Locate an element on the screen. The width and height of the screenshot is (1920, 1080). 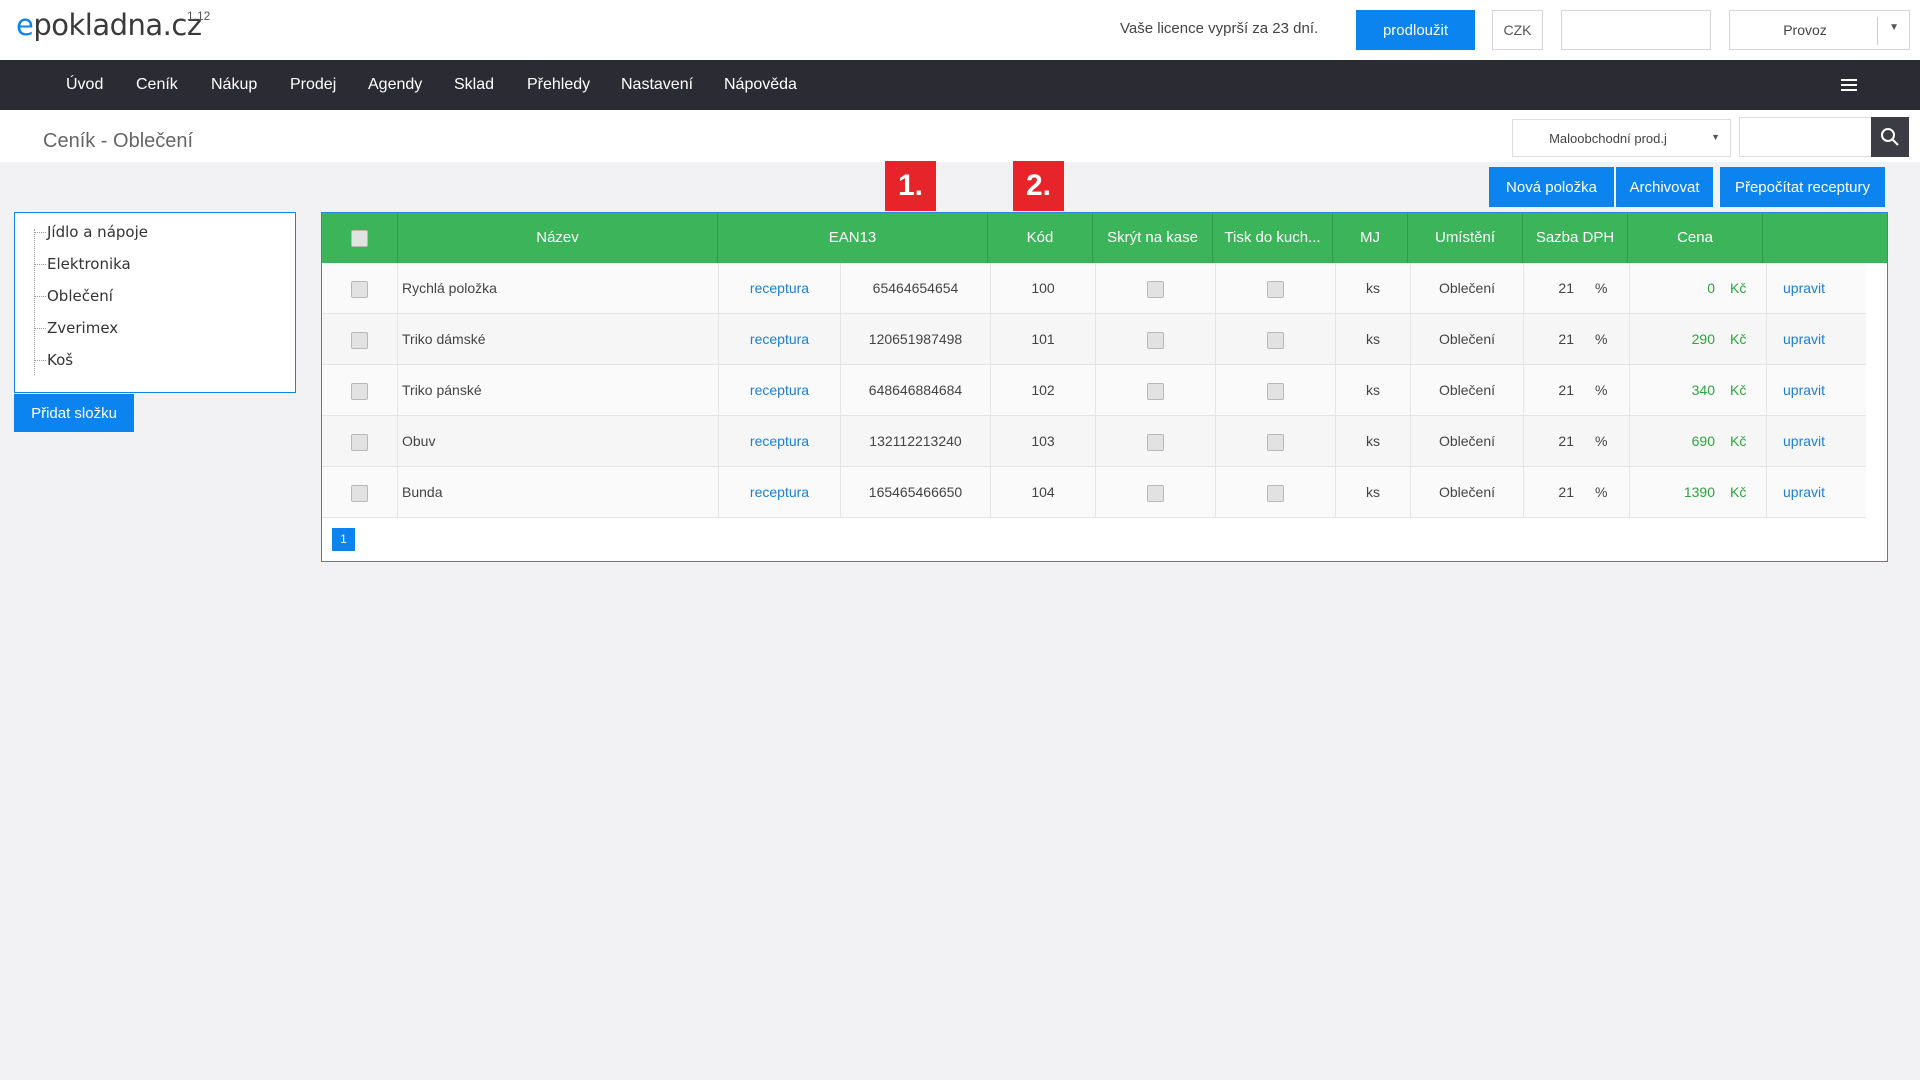
tree-item-jidlo: Jídlo a nápoje is located at coordinates (91, 232).